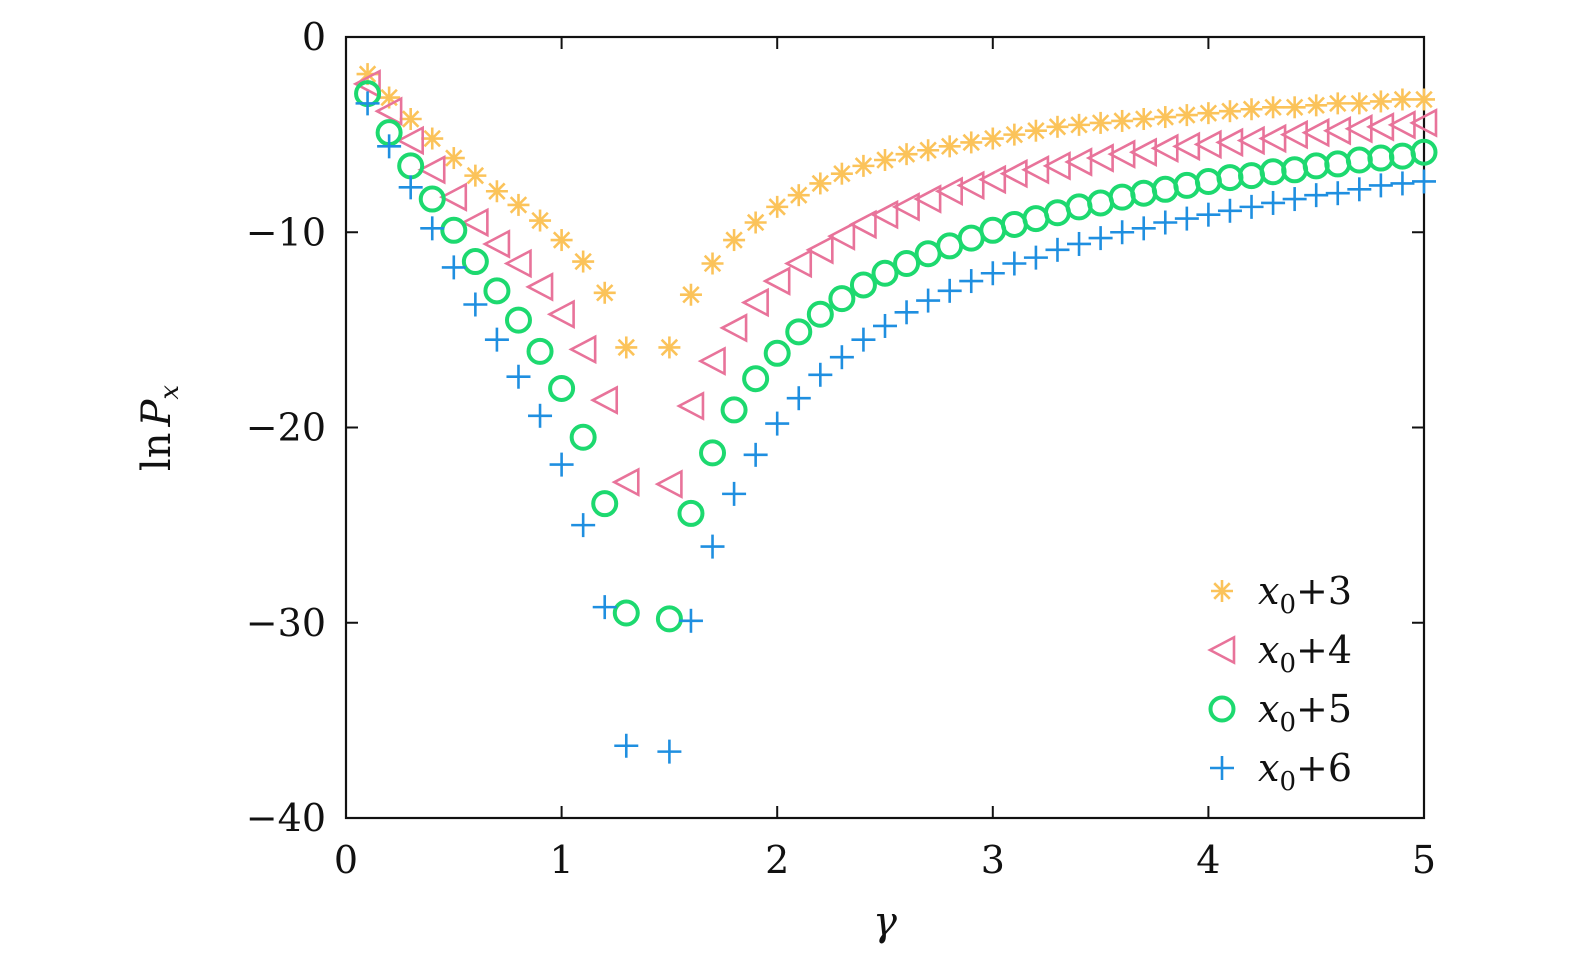 The height and width of the screenshot is (955, 1575). What do you see at coordinates (1221, 650) in the screenshot?
I see `legend-marker-triangle-left` at bounding box center [1221, 650].